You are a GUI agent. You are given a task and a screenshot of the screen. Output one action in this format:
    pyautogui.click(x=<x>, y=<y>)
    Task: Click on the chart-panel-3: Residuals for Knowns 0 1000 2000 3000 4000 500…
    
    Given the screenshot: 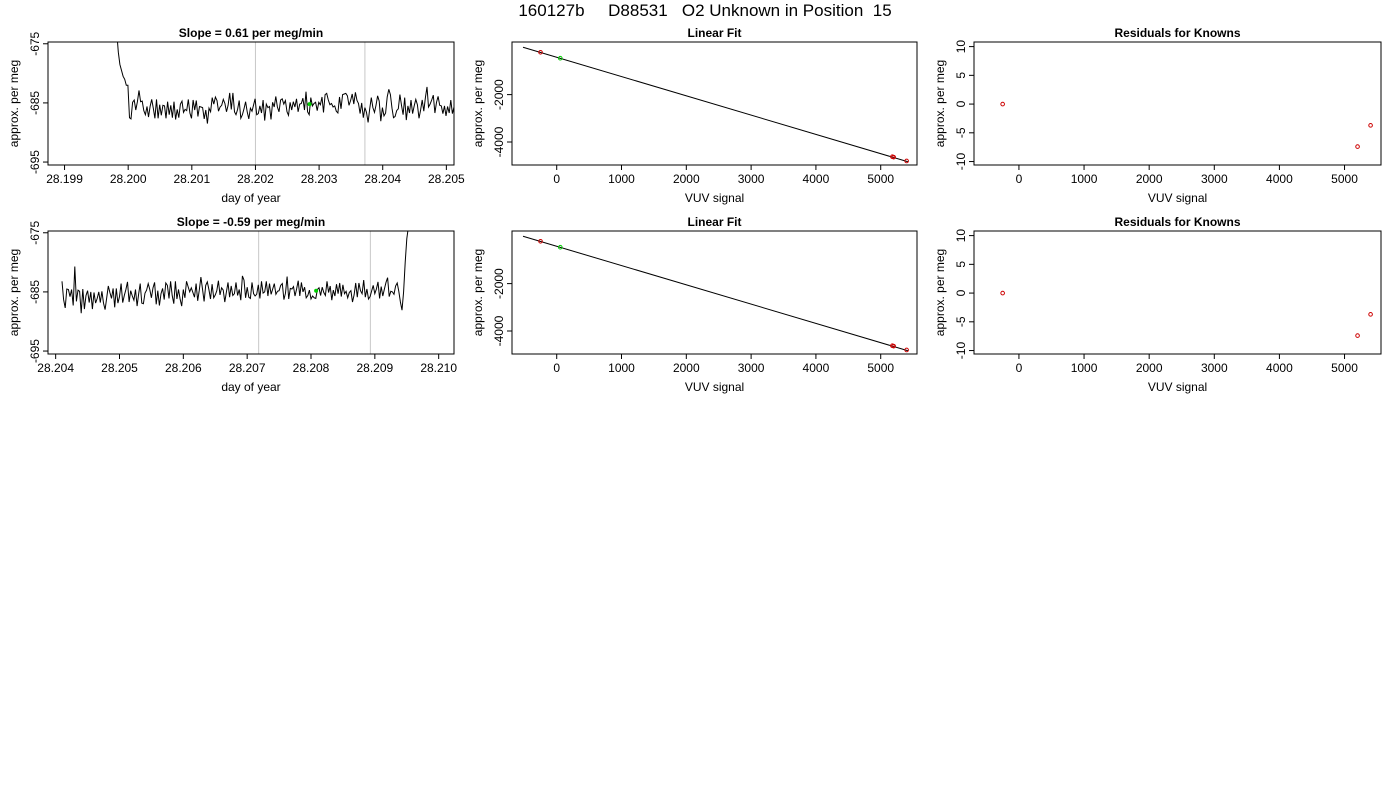 What is the action you would take?
    pyautogui.click(x=1157, y=115)
    